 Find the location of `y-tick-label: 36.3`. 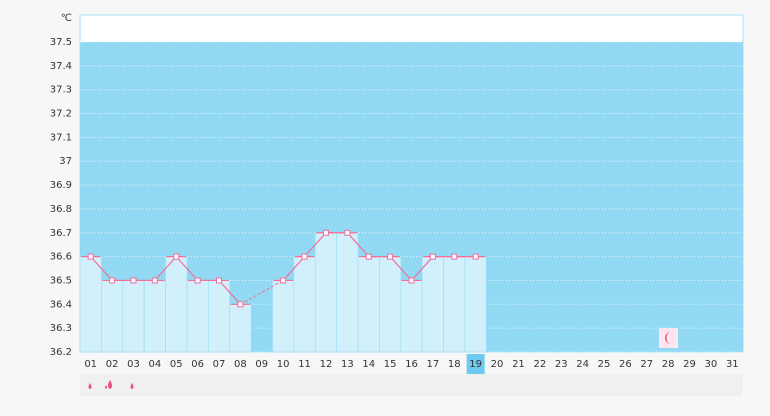

y-tick-label: 36.3 is located at coordinates (61, 328).